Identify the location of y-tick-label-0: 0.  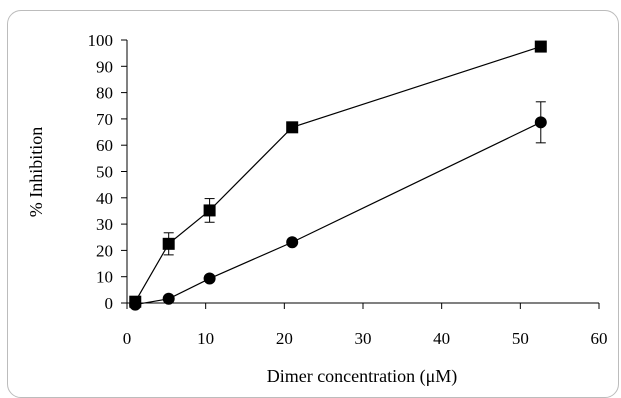
(109, 303).